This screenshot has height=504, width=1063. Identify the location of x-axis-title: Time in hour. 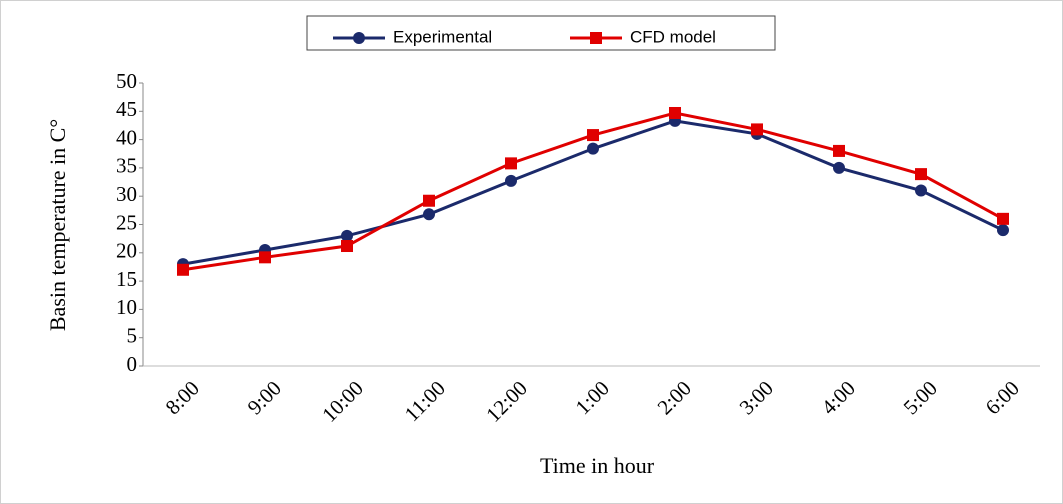
(597, 465).